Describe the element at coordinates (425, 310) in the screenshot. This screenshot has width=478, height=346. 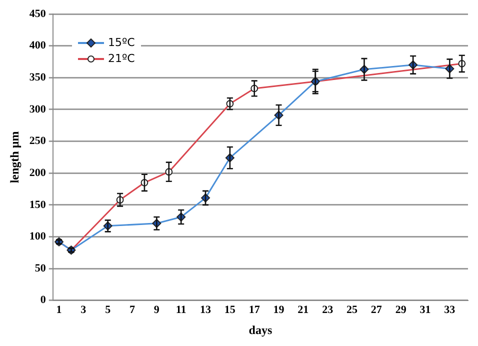
I see `x-tick-label: 31` at that location.